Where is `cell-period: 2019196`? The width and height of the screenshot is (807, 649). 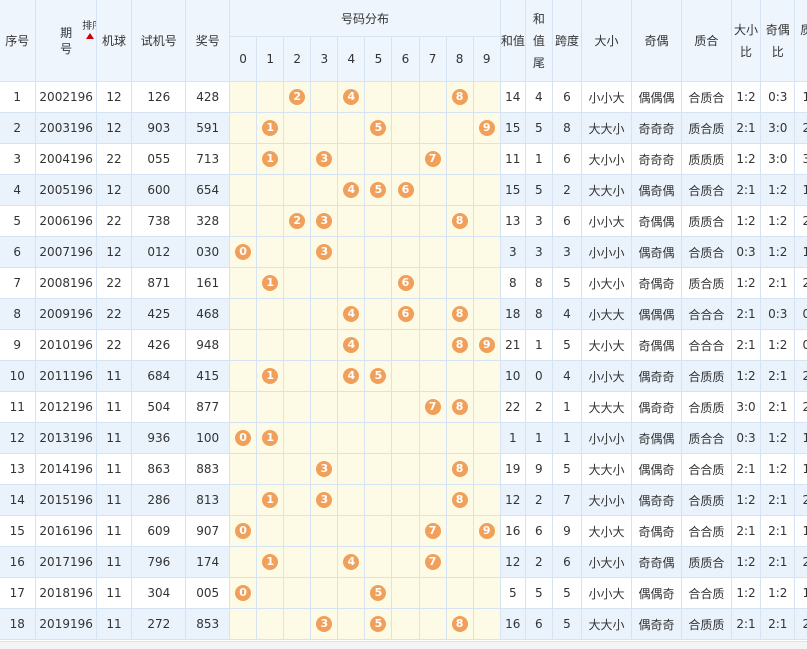
cell-period: 2019196 is located at coordinates (66, 624).